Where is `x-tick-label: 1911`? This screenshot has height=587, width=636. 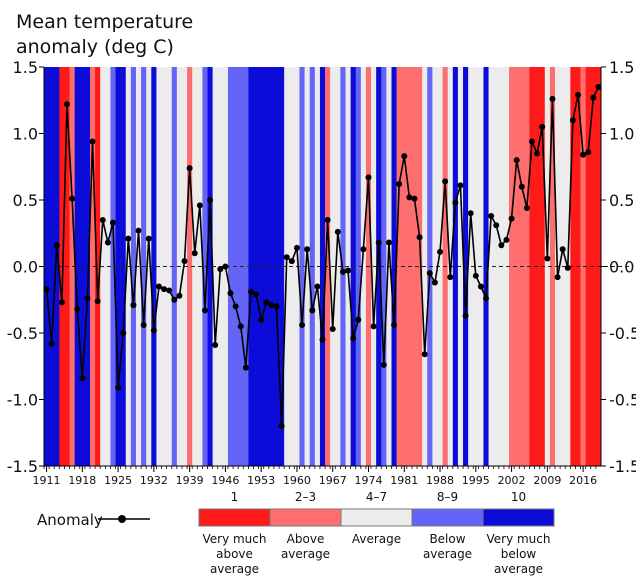
x-tick-label: 1911 is located at coordinates (47, 480).